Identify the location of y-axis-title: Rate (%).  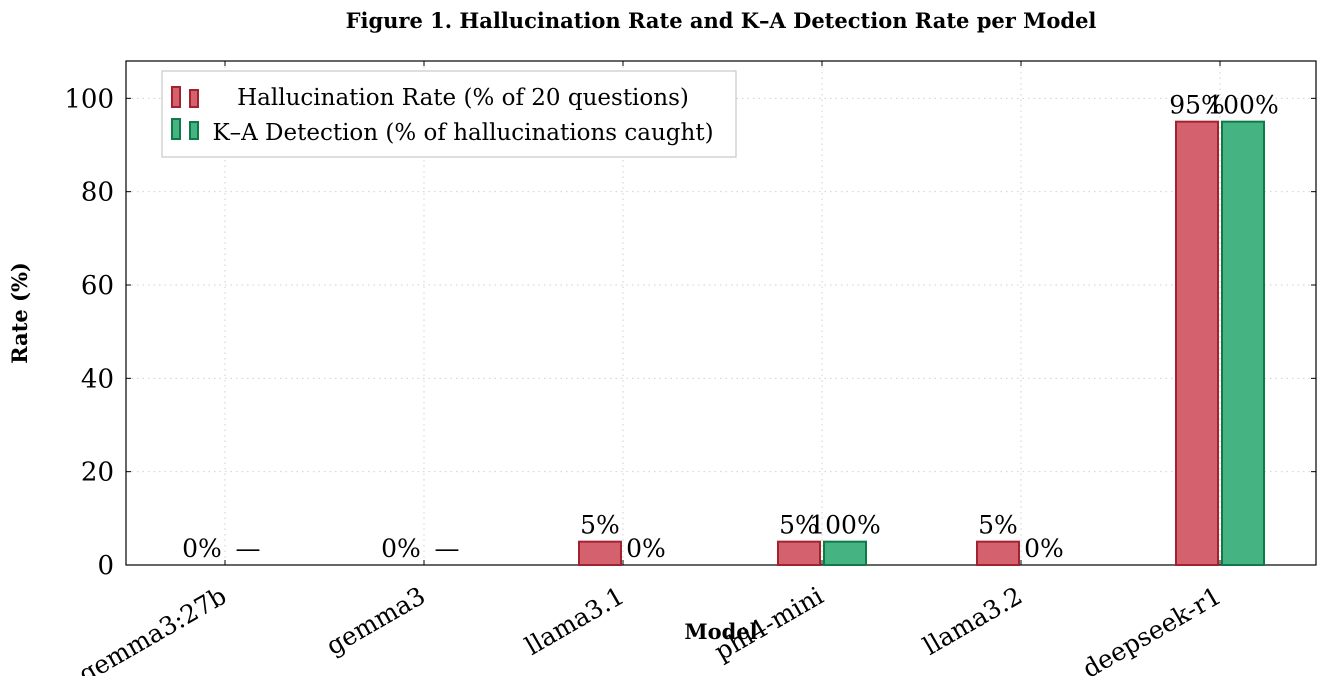
(19, 313).